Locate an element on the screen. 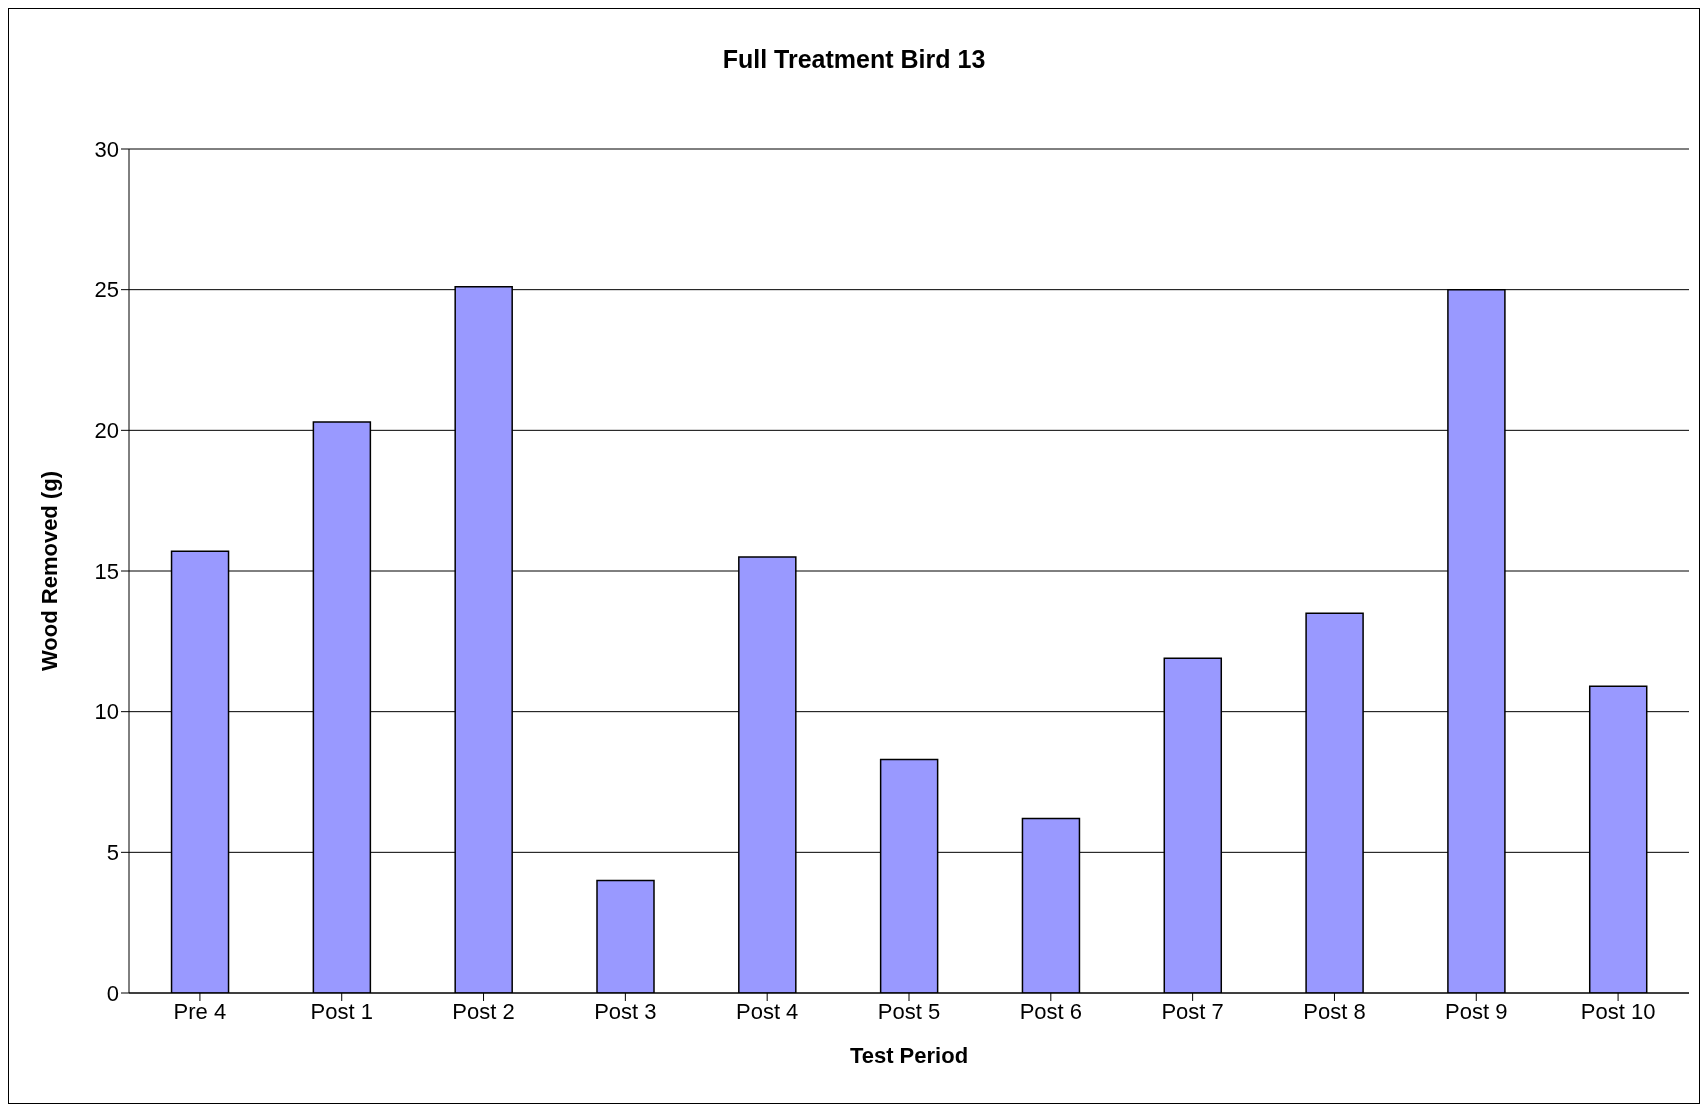 This screenshot has width=1707, height=1112. x-tick-label: Pre 4 is located at coordinates (200, 1011).